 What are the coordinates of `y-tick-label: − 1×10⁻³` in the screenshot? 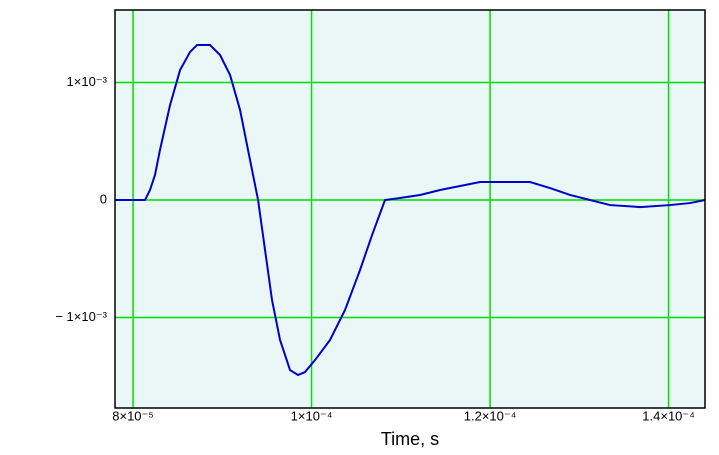 It's located at (81, 316).